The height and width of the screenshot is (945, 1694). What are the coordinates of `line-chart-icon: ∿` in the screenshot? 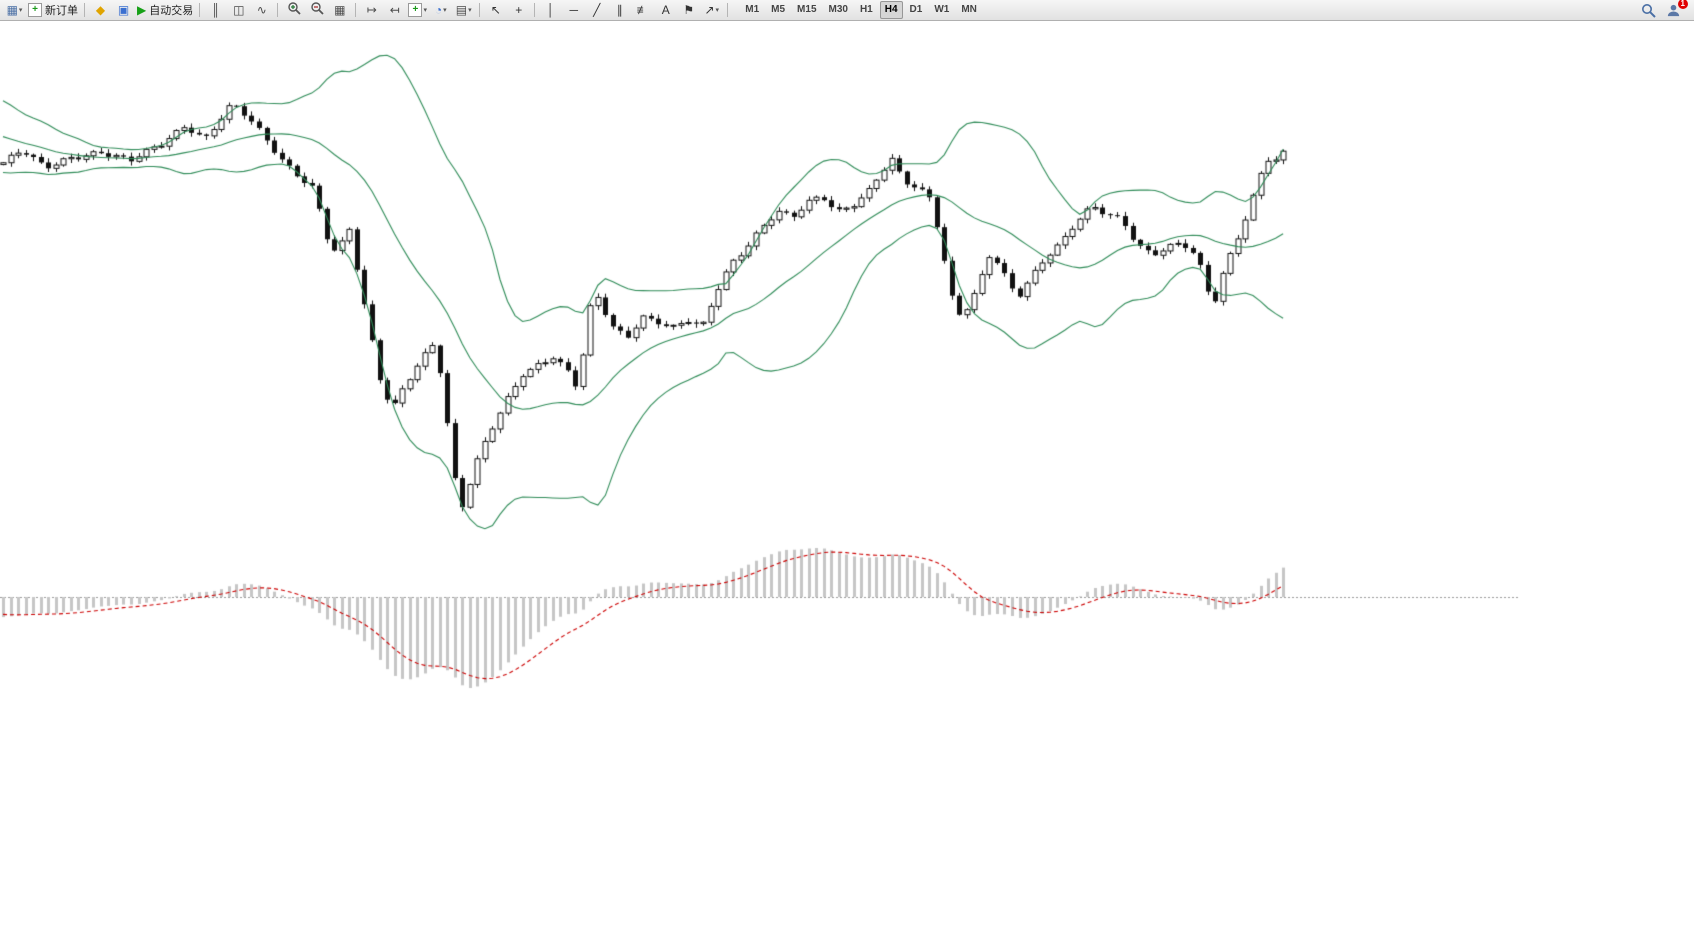 It's located at (261, 10).